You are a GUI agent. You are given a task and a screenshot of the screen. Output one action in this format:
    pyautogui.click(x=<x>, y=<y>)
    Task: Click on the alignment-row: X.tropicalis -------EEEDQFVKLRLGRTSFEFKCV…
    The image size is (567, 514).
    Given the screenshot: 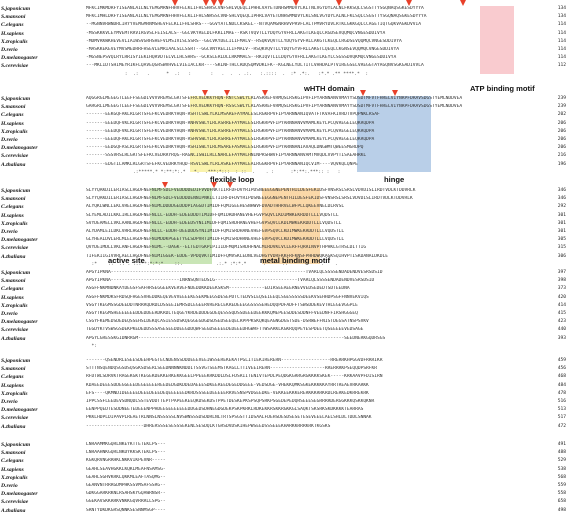 What is the action you would take?
    pyautogui.click(x=283, y=132)
    